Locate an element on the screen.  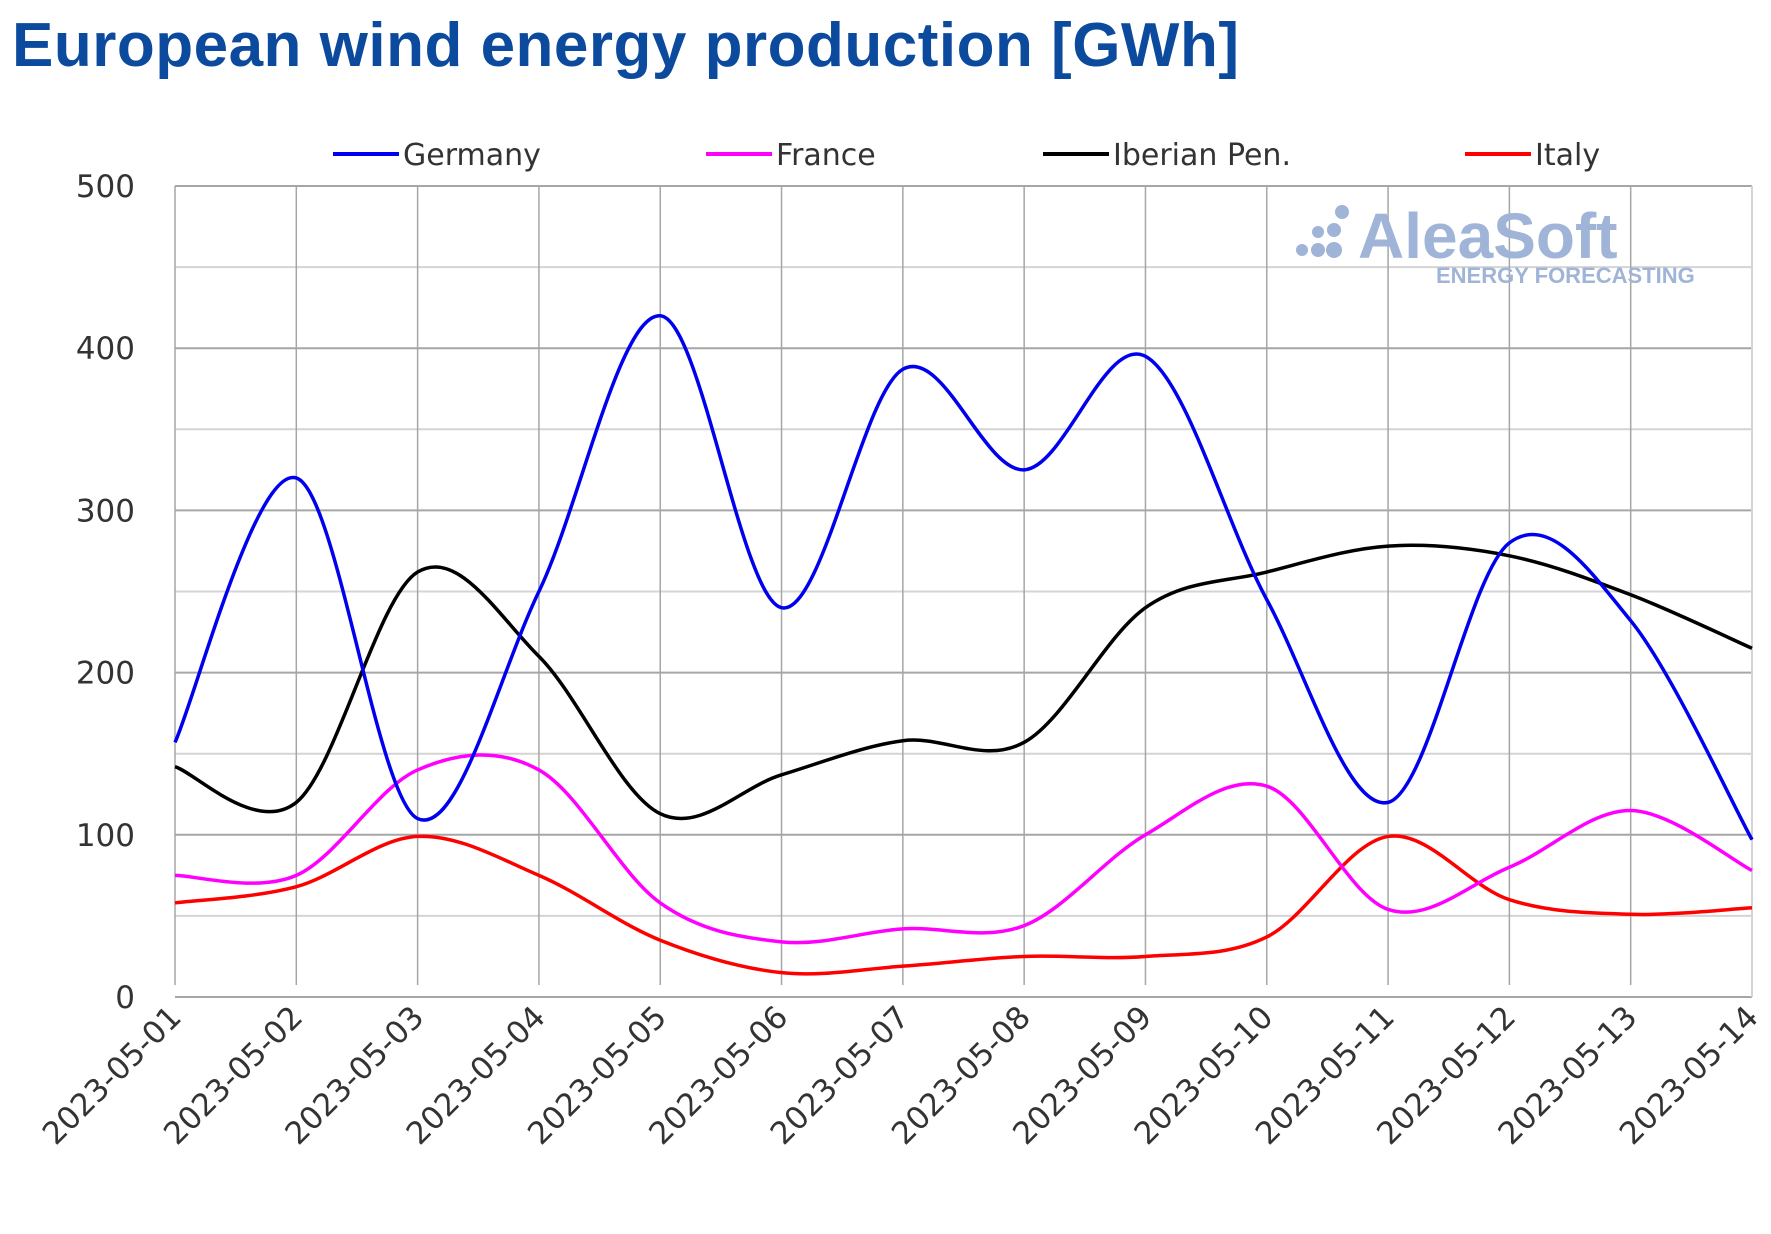
series-line-france is located at coordinates (963, 849).